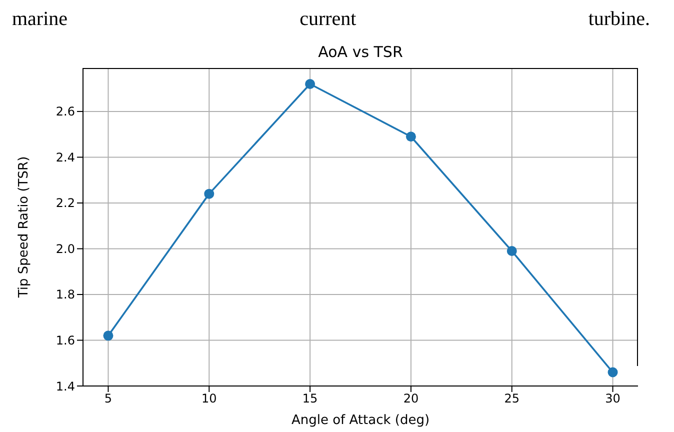 The width and height of the screenshot is (674, 432). I want to click on x-axis-title: Angle of Attack (deg), so click(360, 420).